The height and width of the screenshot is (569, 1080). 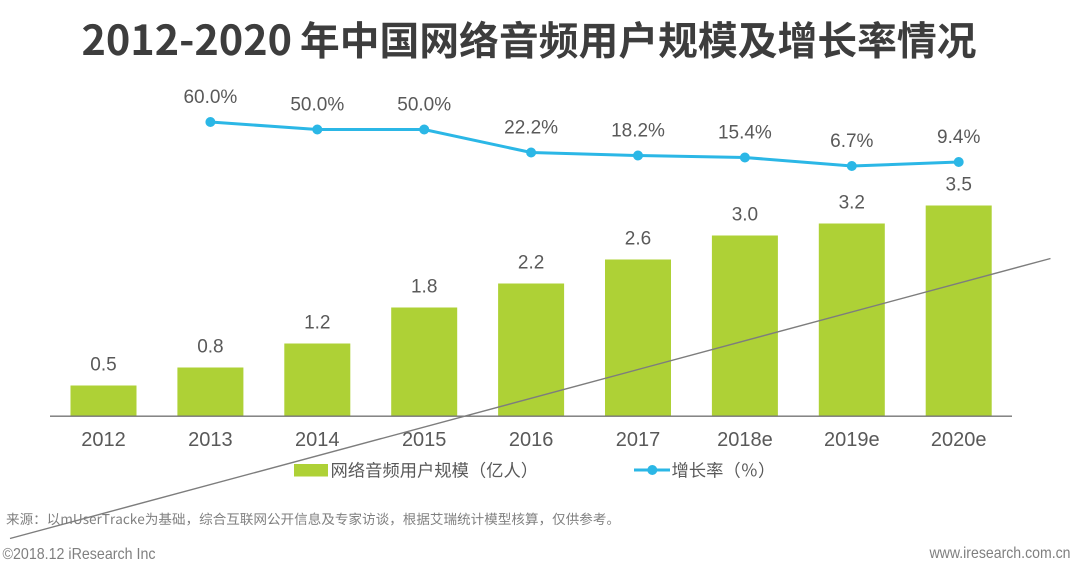 What do you see at coordinates (424, 287) in the screenshot?
I see `svg-text: 1.8` at bounding box center [424, 287].